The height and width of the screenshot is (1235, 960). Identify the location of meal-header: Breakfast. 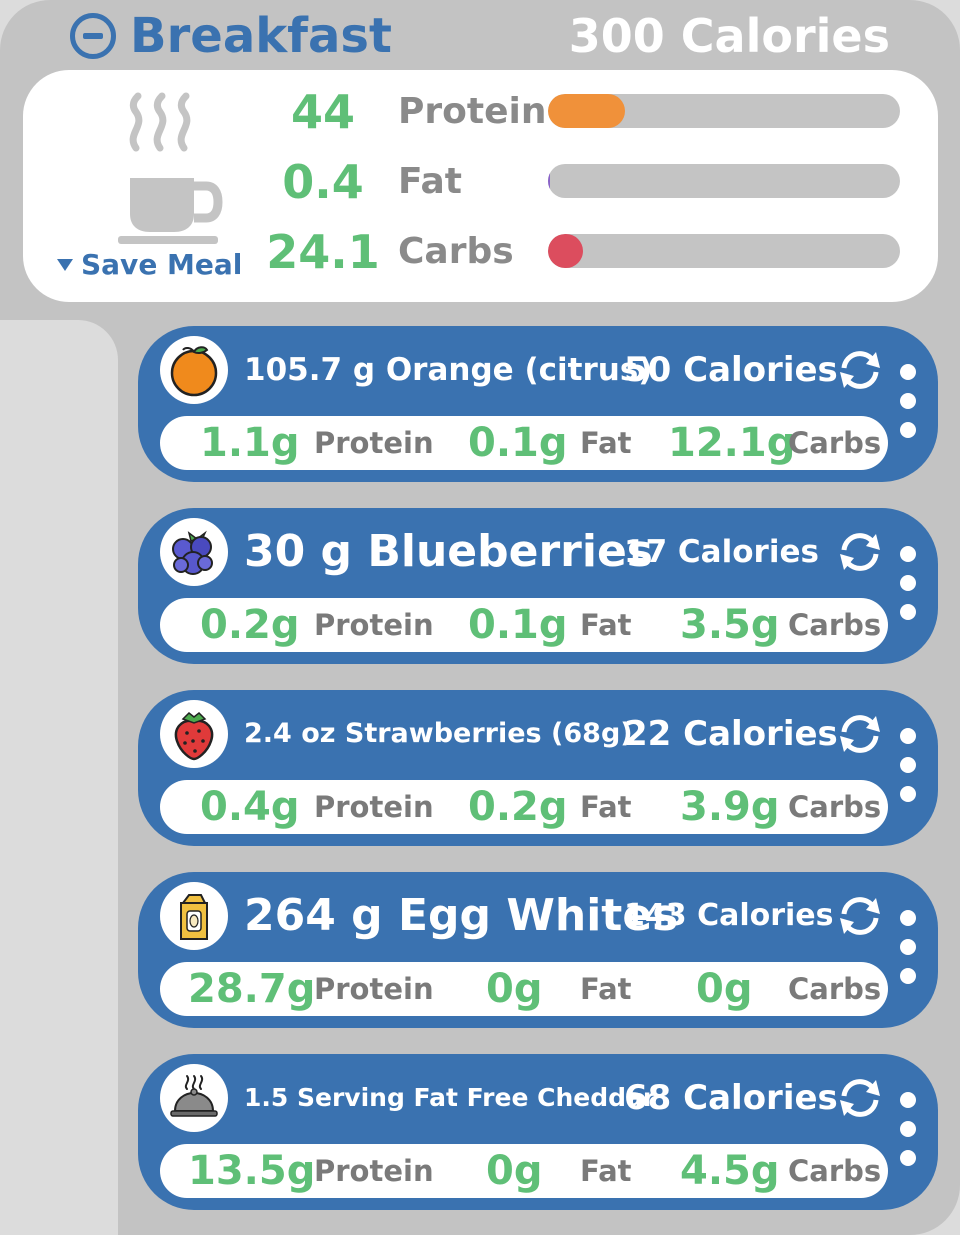
(231, 36).